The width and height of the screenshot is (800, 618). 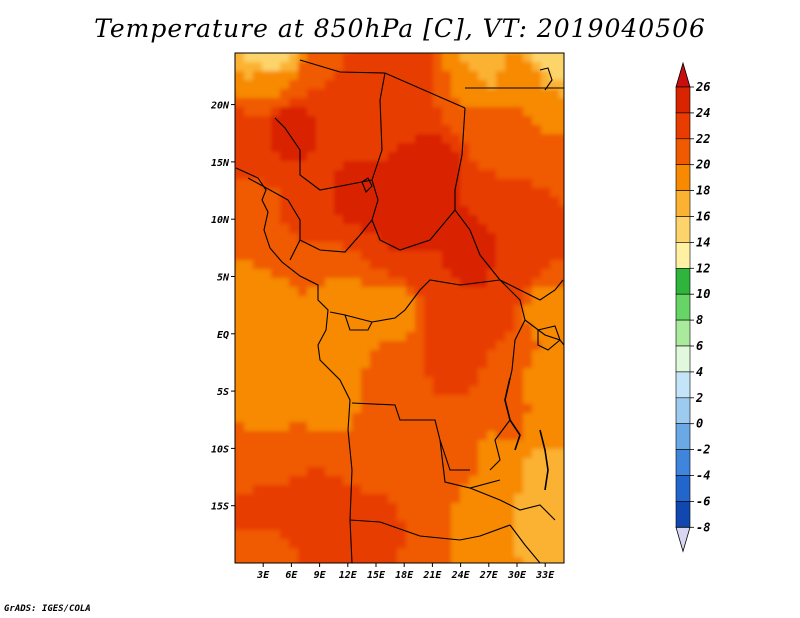 What do you see at coordinates (683, 385) in the screenshot?
I see `colorbar-swatch` at bounding box center [683, 385].